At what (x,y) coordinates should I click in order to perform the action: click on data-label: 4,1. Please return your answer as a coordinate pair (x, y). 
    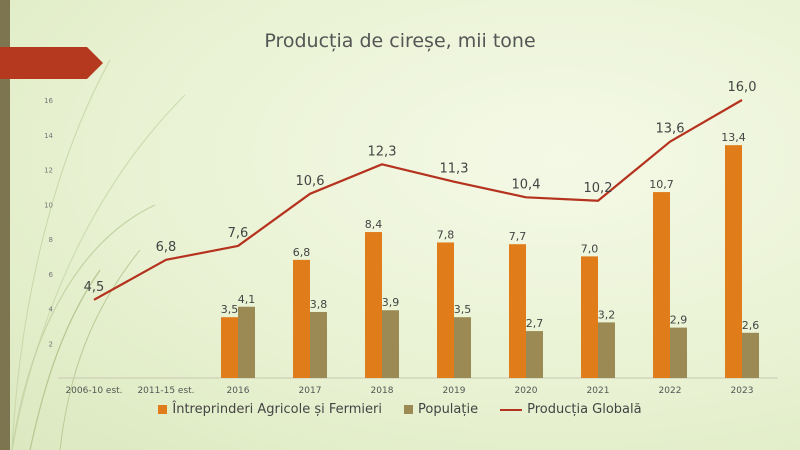
    Looking at the image, I should click on (247, 299).